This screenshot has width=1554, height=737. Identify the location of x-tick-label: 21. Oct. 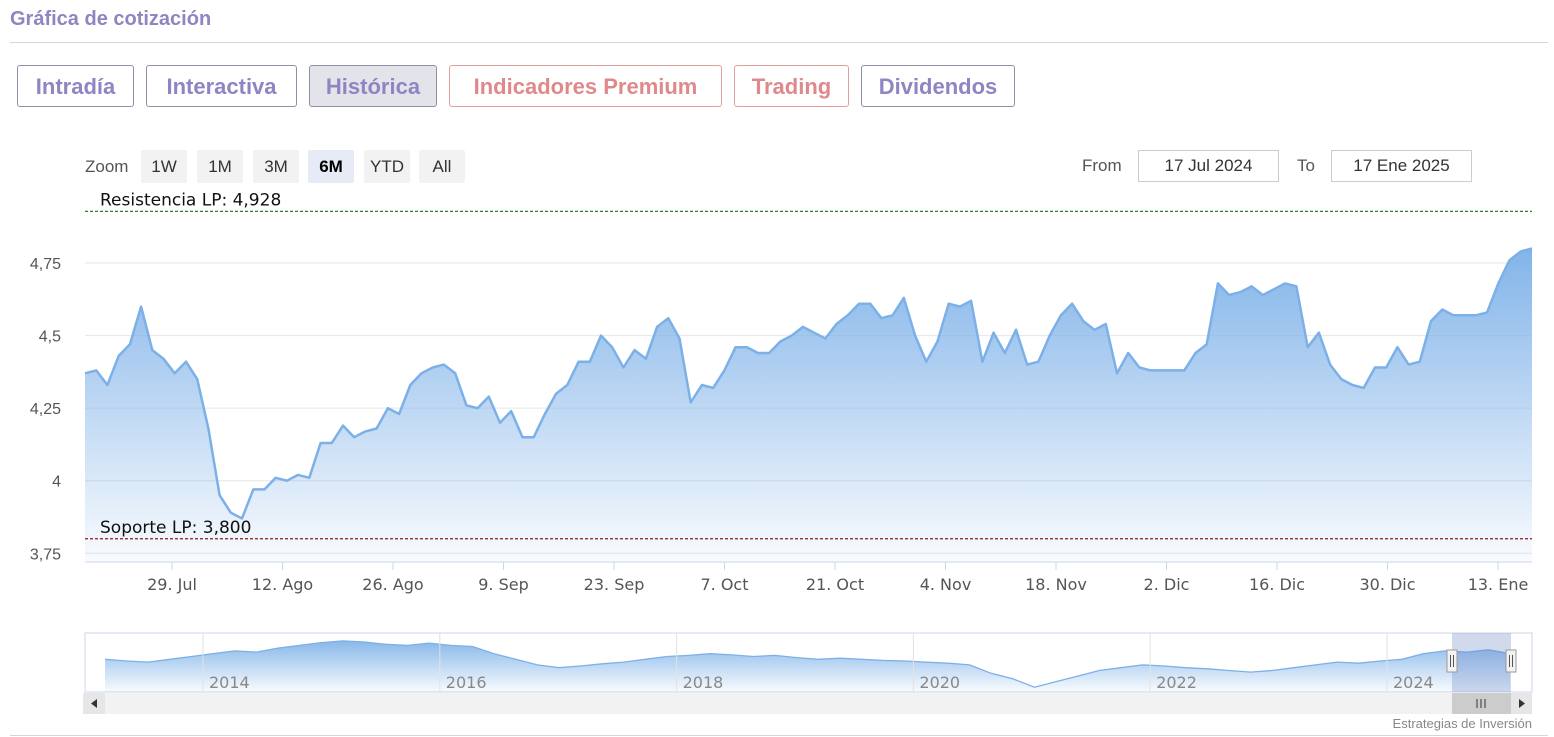
(835, 584).